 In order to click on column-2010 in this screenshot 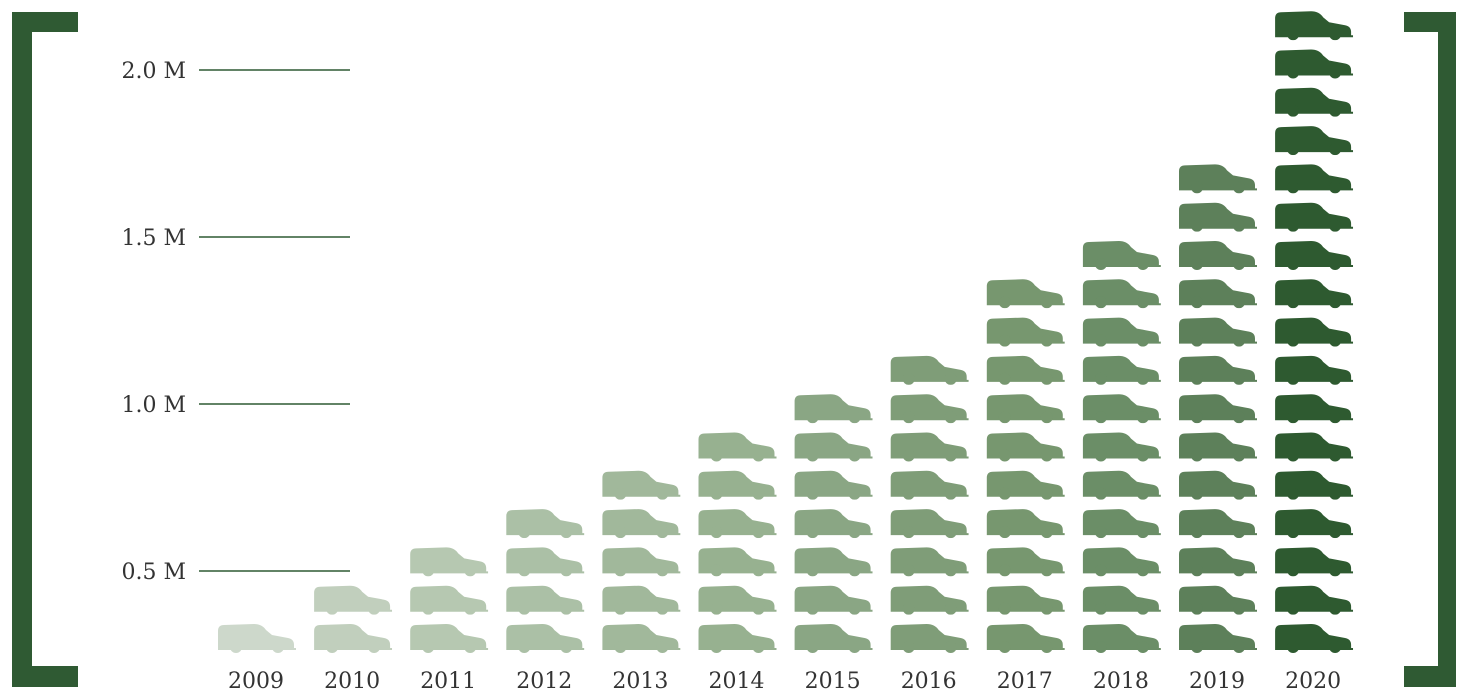, I will do `click(353, 619)`.